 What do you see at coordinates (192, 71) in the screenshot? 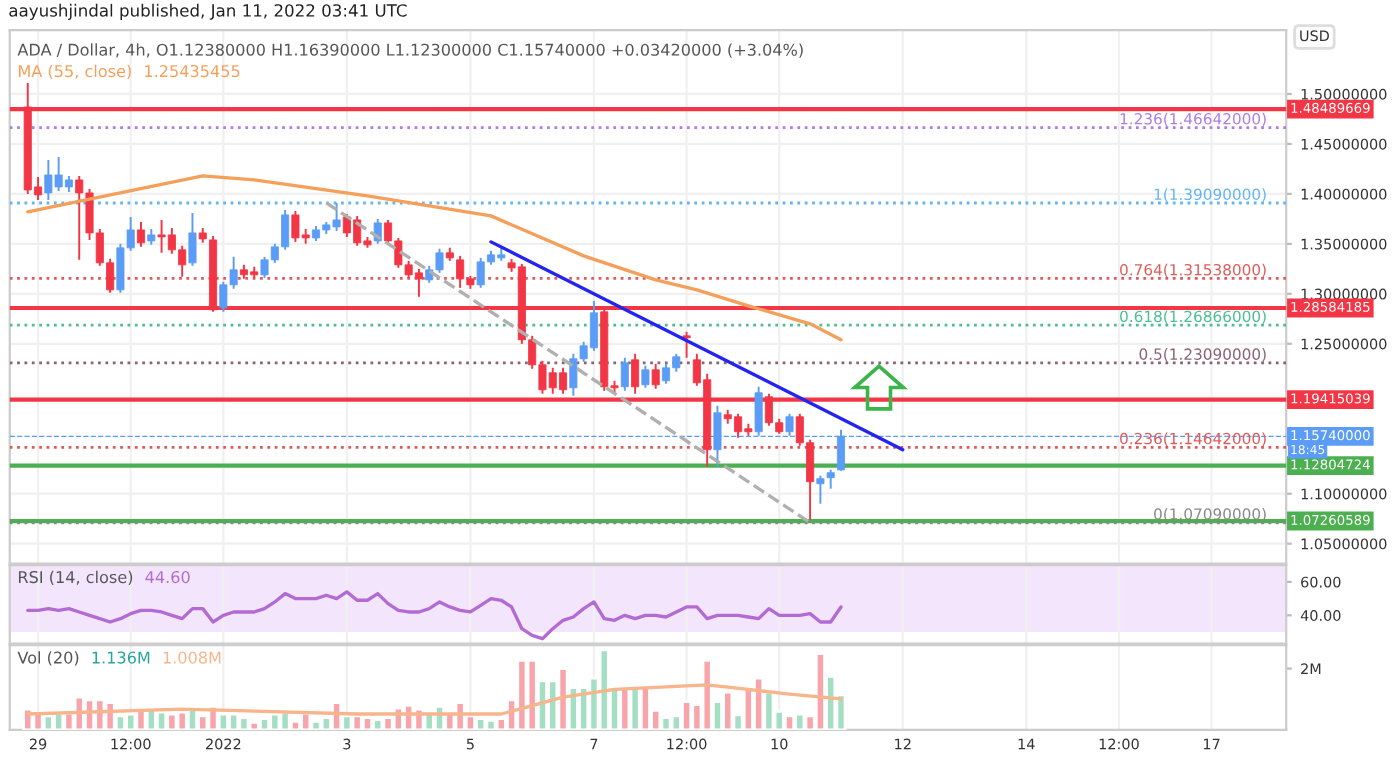
I see `annotation: 1.25435455` at bounding box center [192, 71].